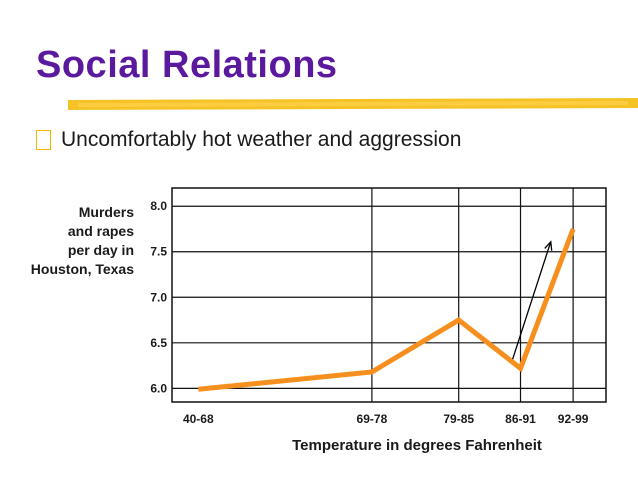  I want to click on bullet-item: Uncomfortably hot weather and aggression, so click(248, 140).